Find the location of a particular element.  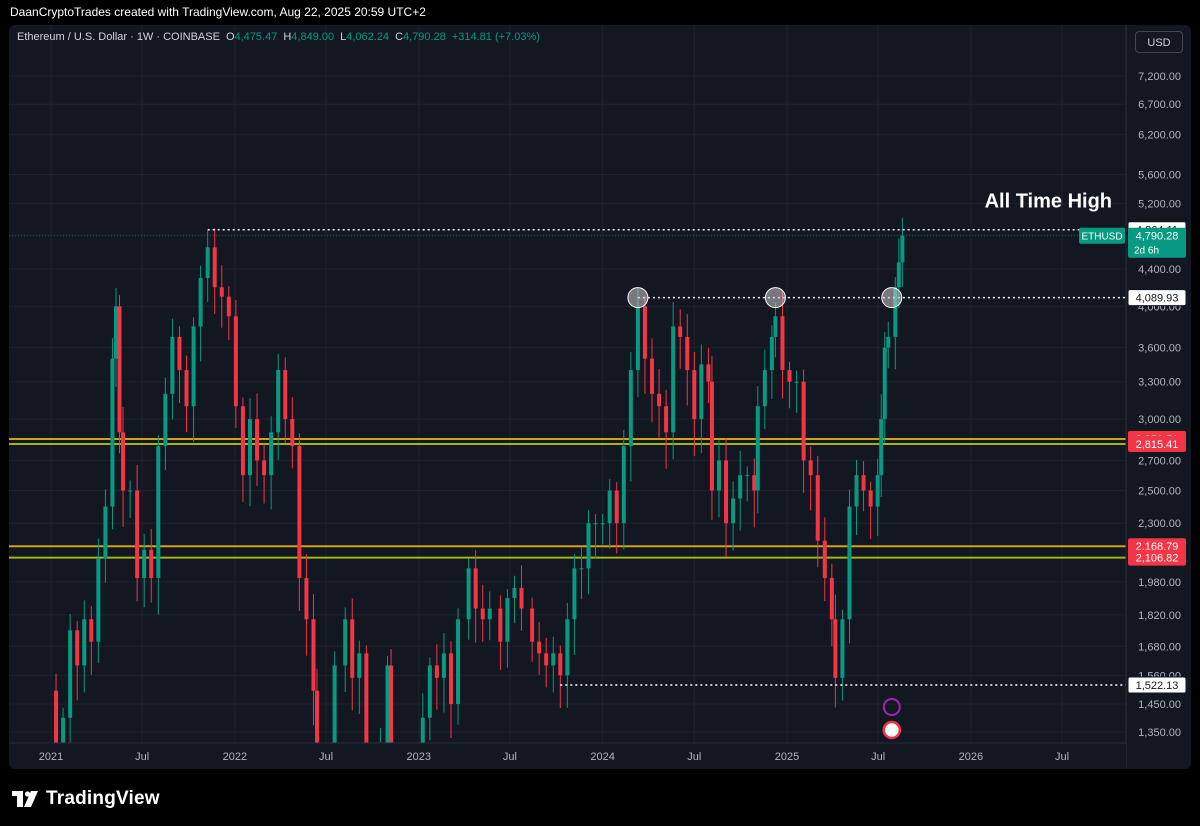

time-tick-label: 2024 is located at coordinates (602, 757).